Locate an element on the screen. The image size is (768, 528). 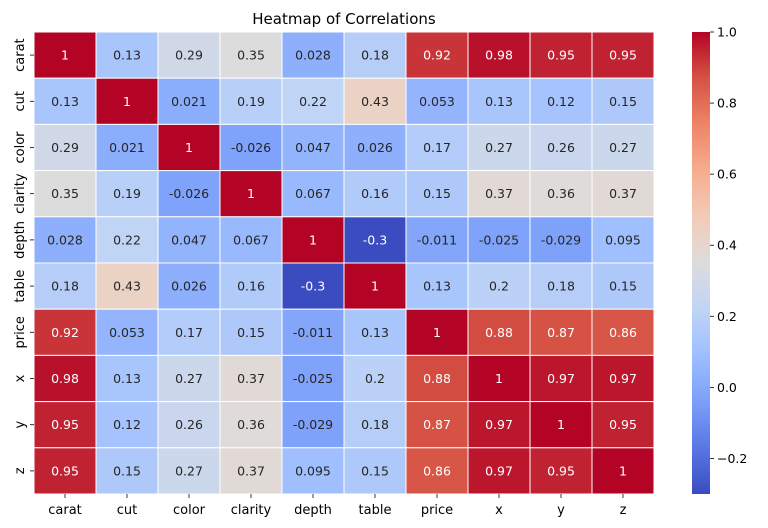
colorbar-tick-label: 0.2 is located at coordinates (727, 316).